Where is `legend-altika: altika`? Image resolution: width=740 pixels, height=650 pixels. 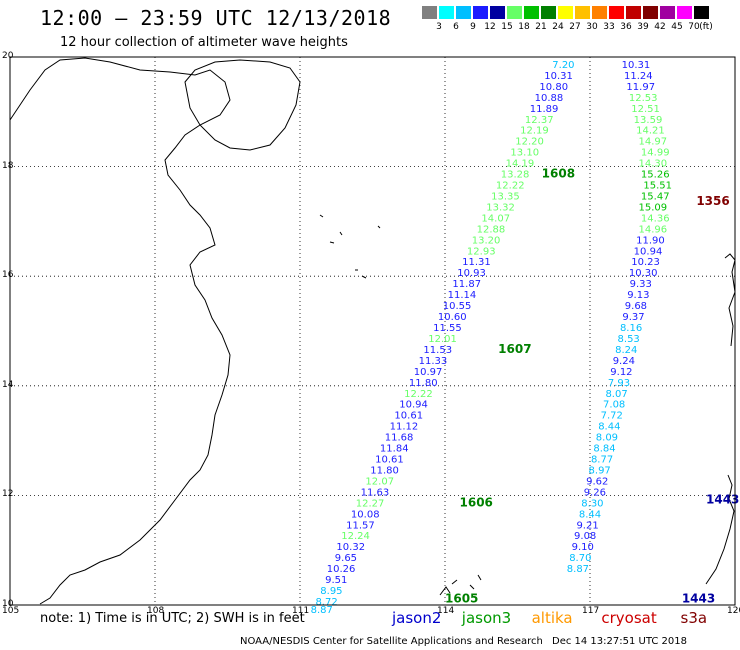
legend-altika: altika is located at coordinates (552, 618).